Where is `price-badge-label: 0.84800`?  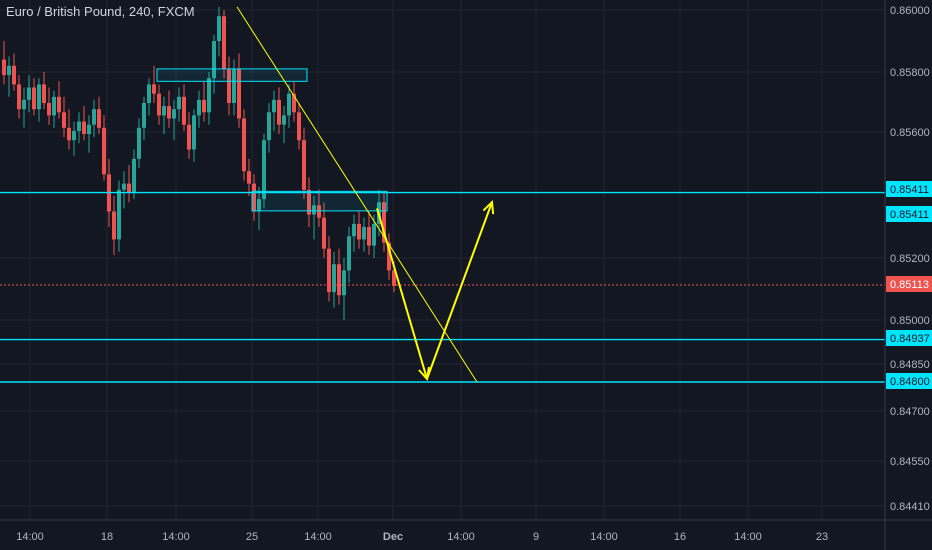
price-badge-label: 0.84800 is located at coordinates (910, 382).